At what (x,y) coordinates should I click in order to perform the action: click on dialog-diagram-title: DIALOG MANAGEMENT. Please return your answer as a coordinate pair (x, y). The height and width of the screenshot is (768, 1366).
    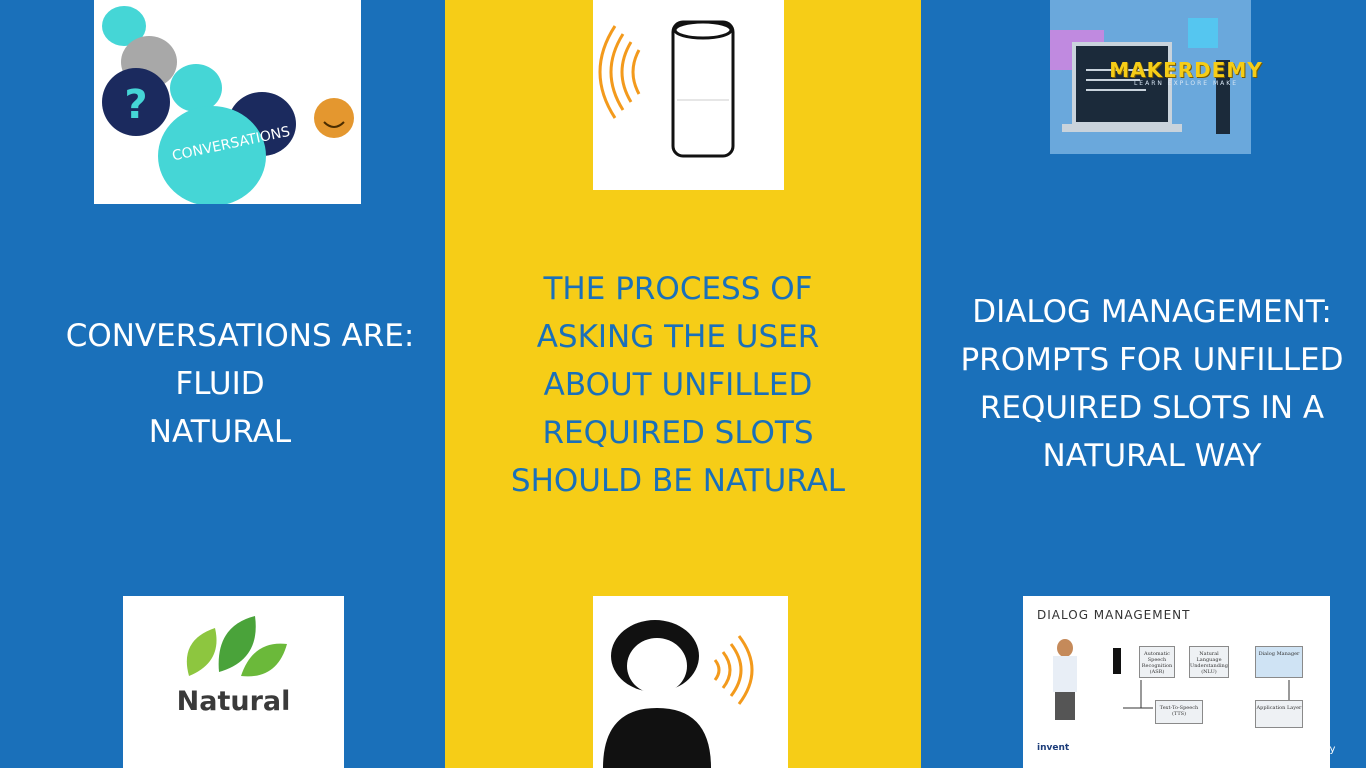
    Looking at the image, I should click on (1114, 615).